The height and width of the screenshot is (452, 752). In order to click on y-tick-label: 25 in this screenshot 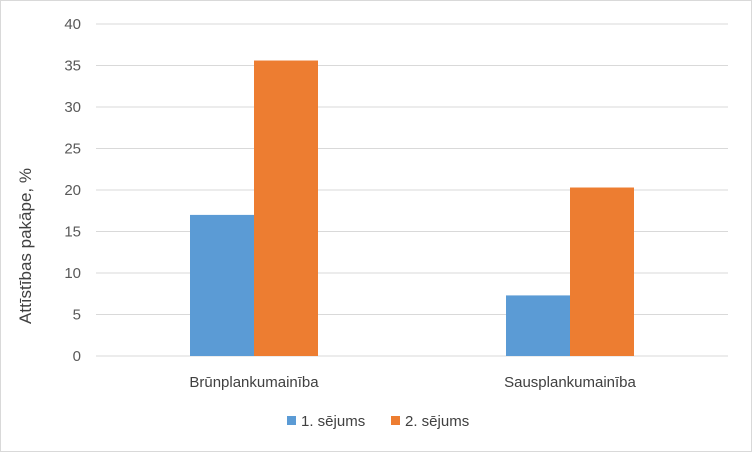, I will do `click(72, 149)`.